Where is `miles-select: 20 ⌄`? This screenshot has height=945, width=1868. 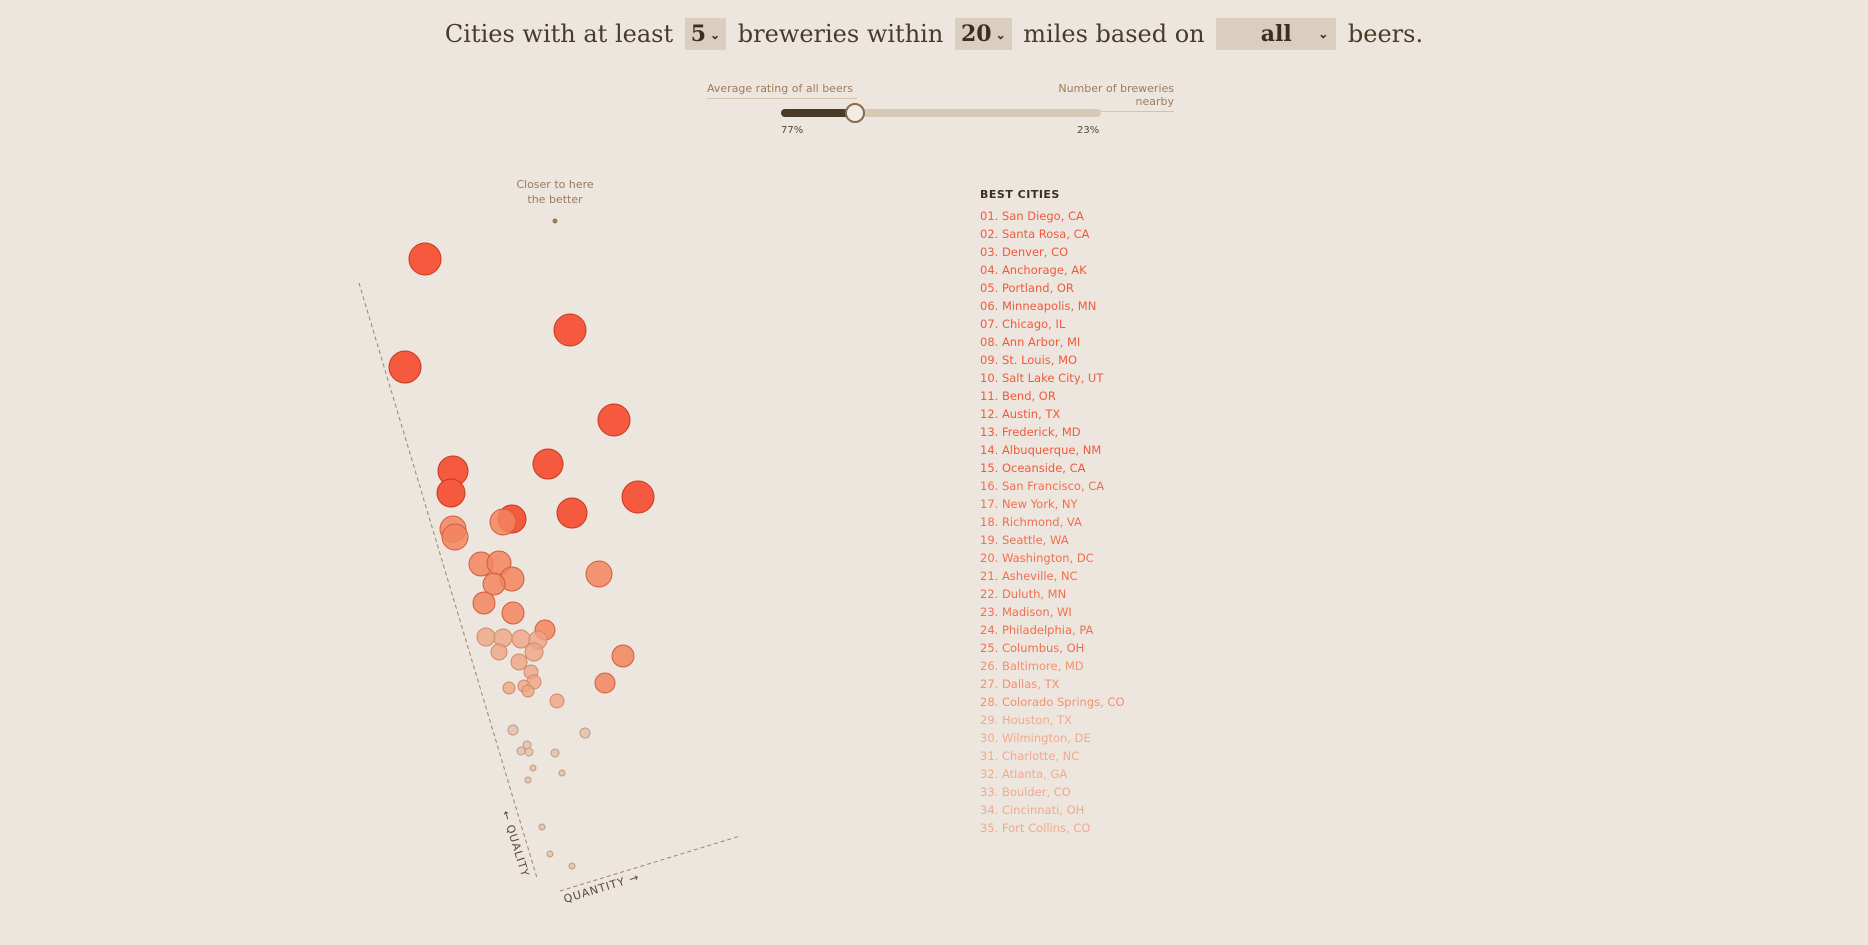
miles-select: 20 ⌄ is located at coordinates (983, 34).